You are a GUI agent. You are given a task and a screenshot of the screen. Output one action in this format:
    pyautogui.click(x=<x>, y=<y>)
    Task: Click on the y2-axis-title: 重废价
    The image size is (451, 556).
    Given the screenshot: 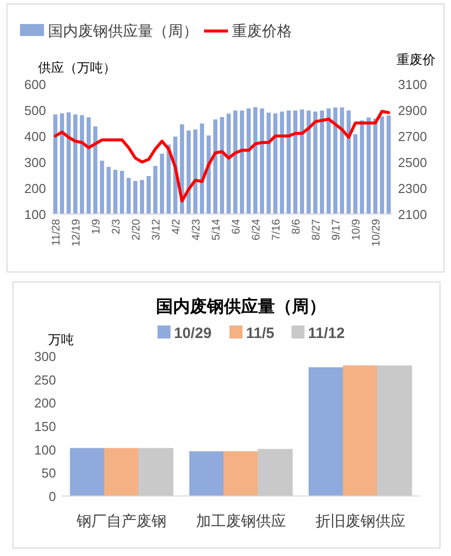 What is the action you would take?
    pyautogui.click(x=416, y=59)
    